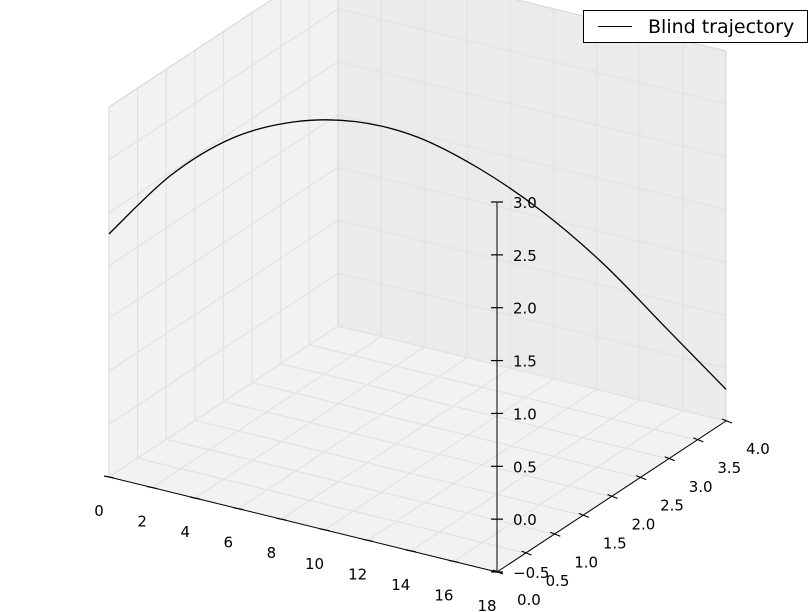  Describe the element at coordinates (314, 564) in the screenshot. I see `x-tick-label: 10` at that location.